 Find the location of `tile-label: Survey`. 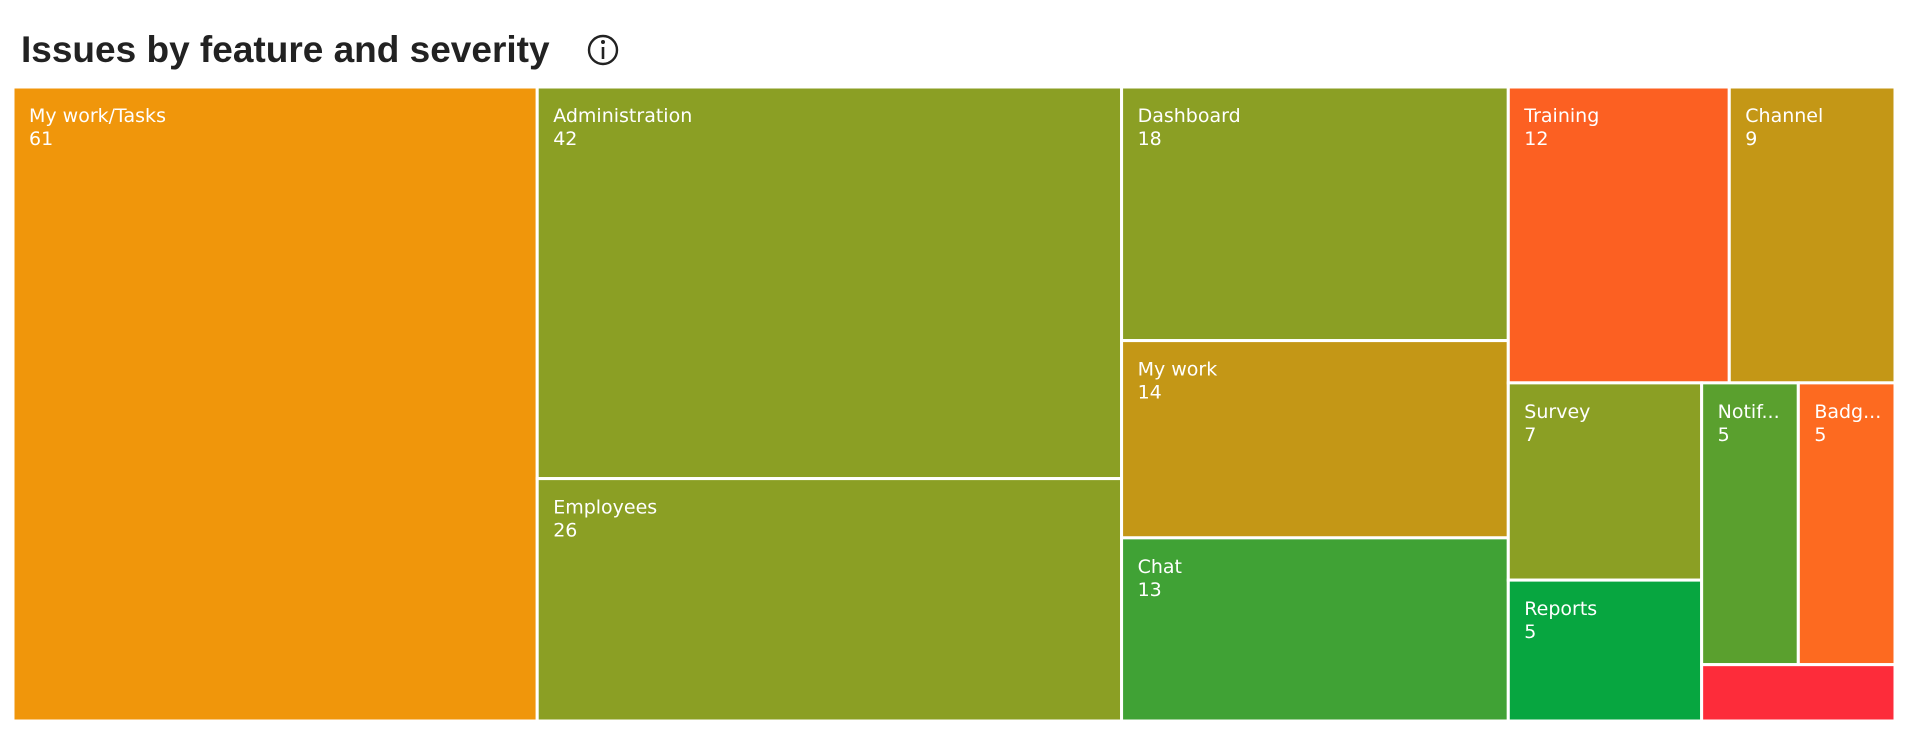

tile-label: Survey is located at coordinates (1557, 412).